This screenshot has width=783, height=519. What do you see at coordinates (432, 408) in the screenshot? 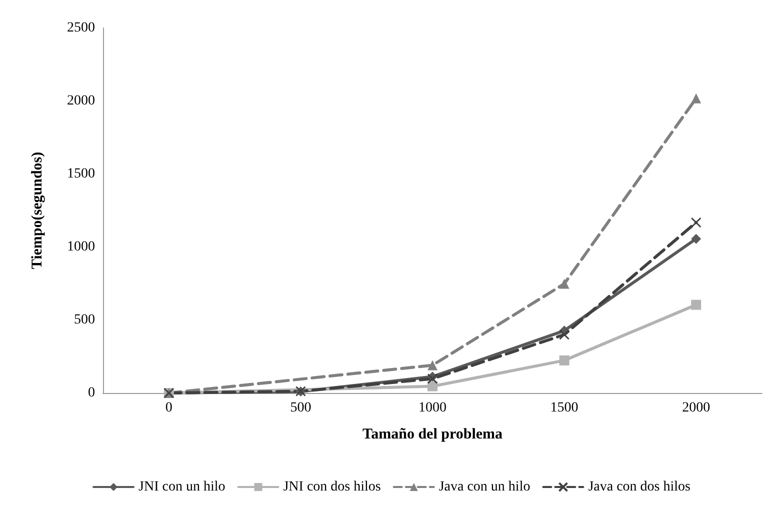
I see `x-tick-label: 1000` at bounding box center [432, 408].